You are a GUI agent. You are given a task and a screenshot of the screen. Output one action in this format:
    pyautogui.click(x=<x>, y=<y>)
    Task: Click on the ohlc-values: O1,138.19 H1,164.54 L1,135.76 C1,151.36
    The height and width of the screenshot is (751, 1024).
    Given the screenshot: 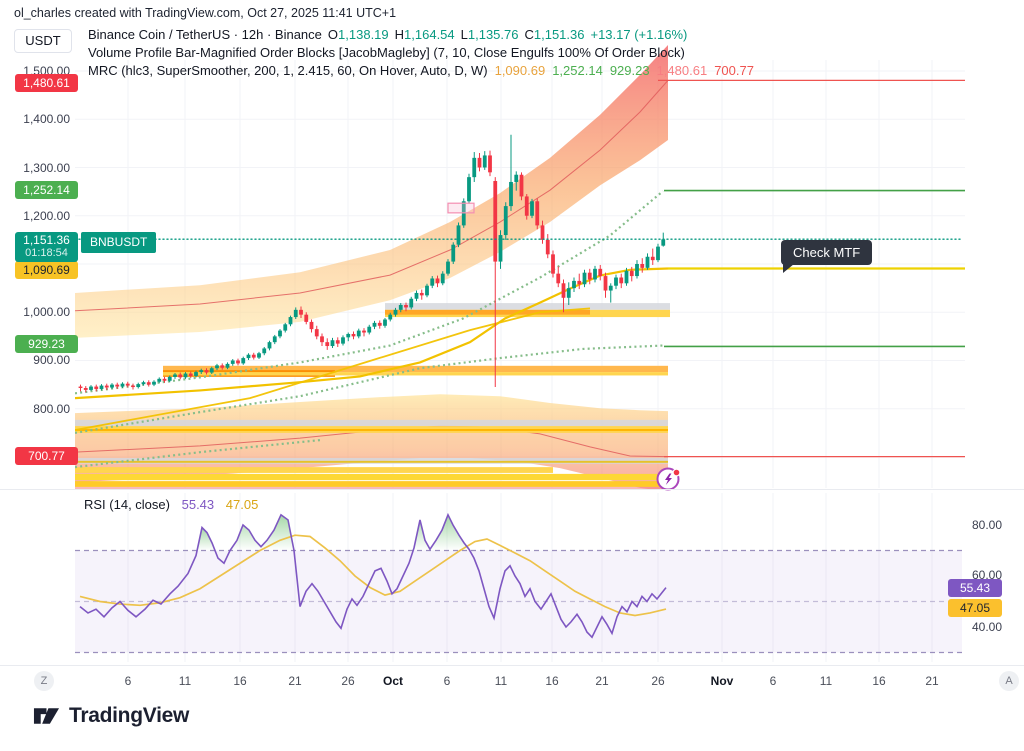 What is the action you would take?
    pyautogui.click(x=453, y=34)
    